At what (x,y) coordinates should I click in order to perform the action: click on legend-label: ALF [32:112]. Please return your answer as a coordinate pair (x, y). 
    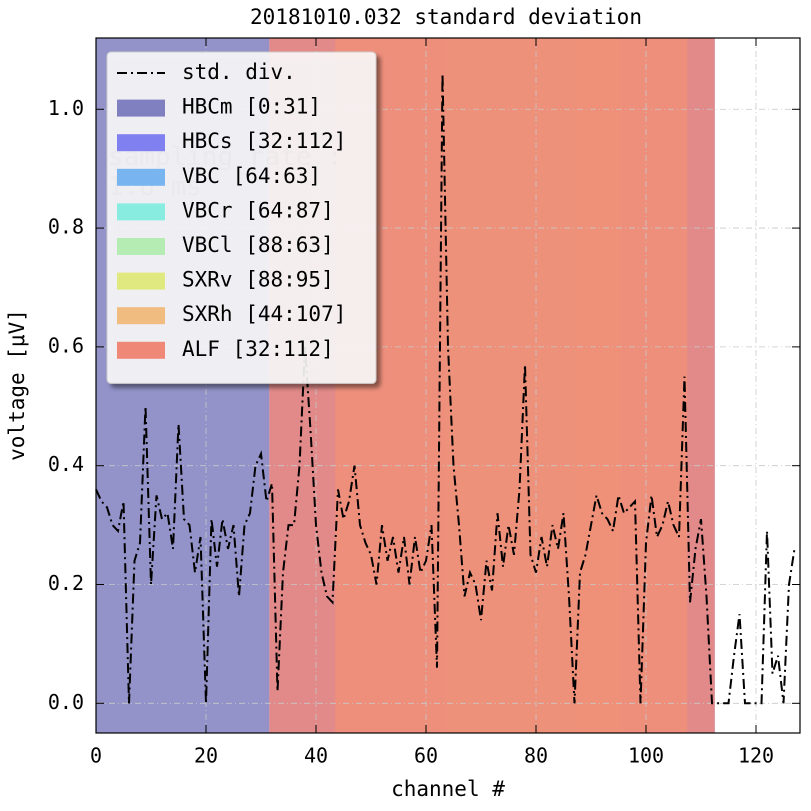
    Looking at the image, I should click on (258, 349).